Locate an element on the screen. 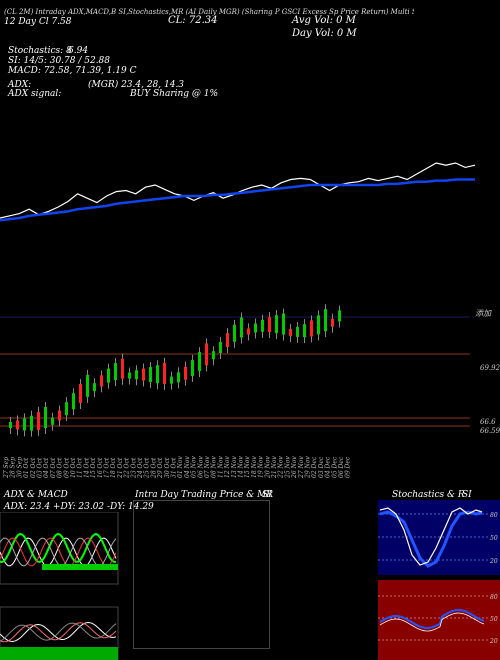 The height and width of the screenshot is (660, 500). date-label: 19 Nov is located at coordinates (261, 467).